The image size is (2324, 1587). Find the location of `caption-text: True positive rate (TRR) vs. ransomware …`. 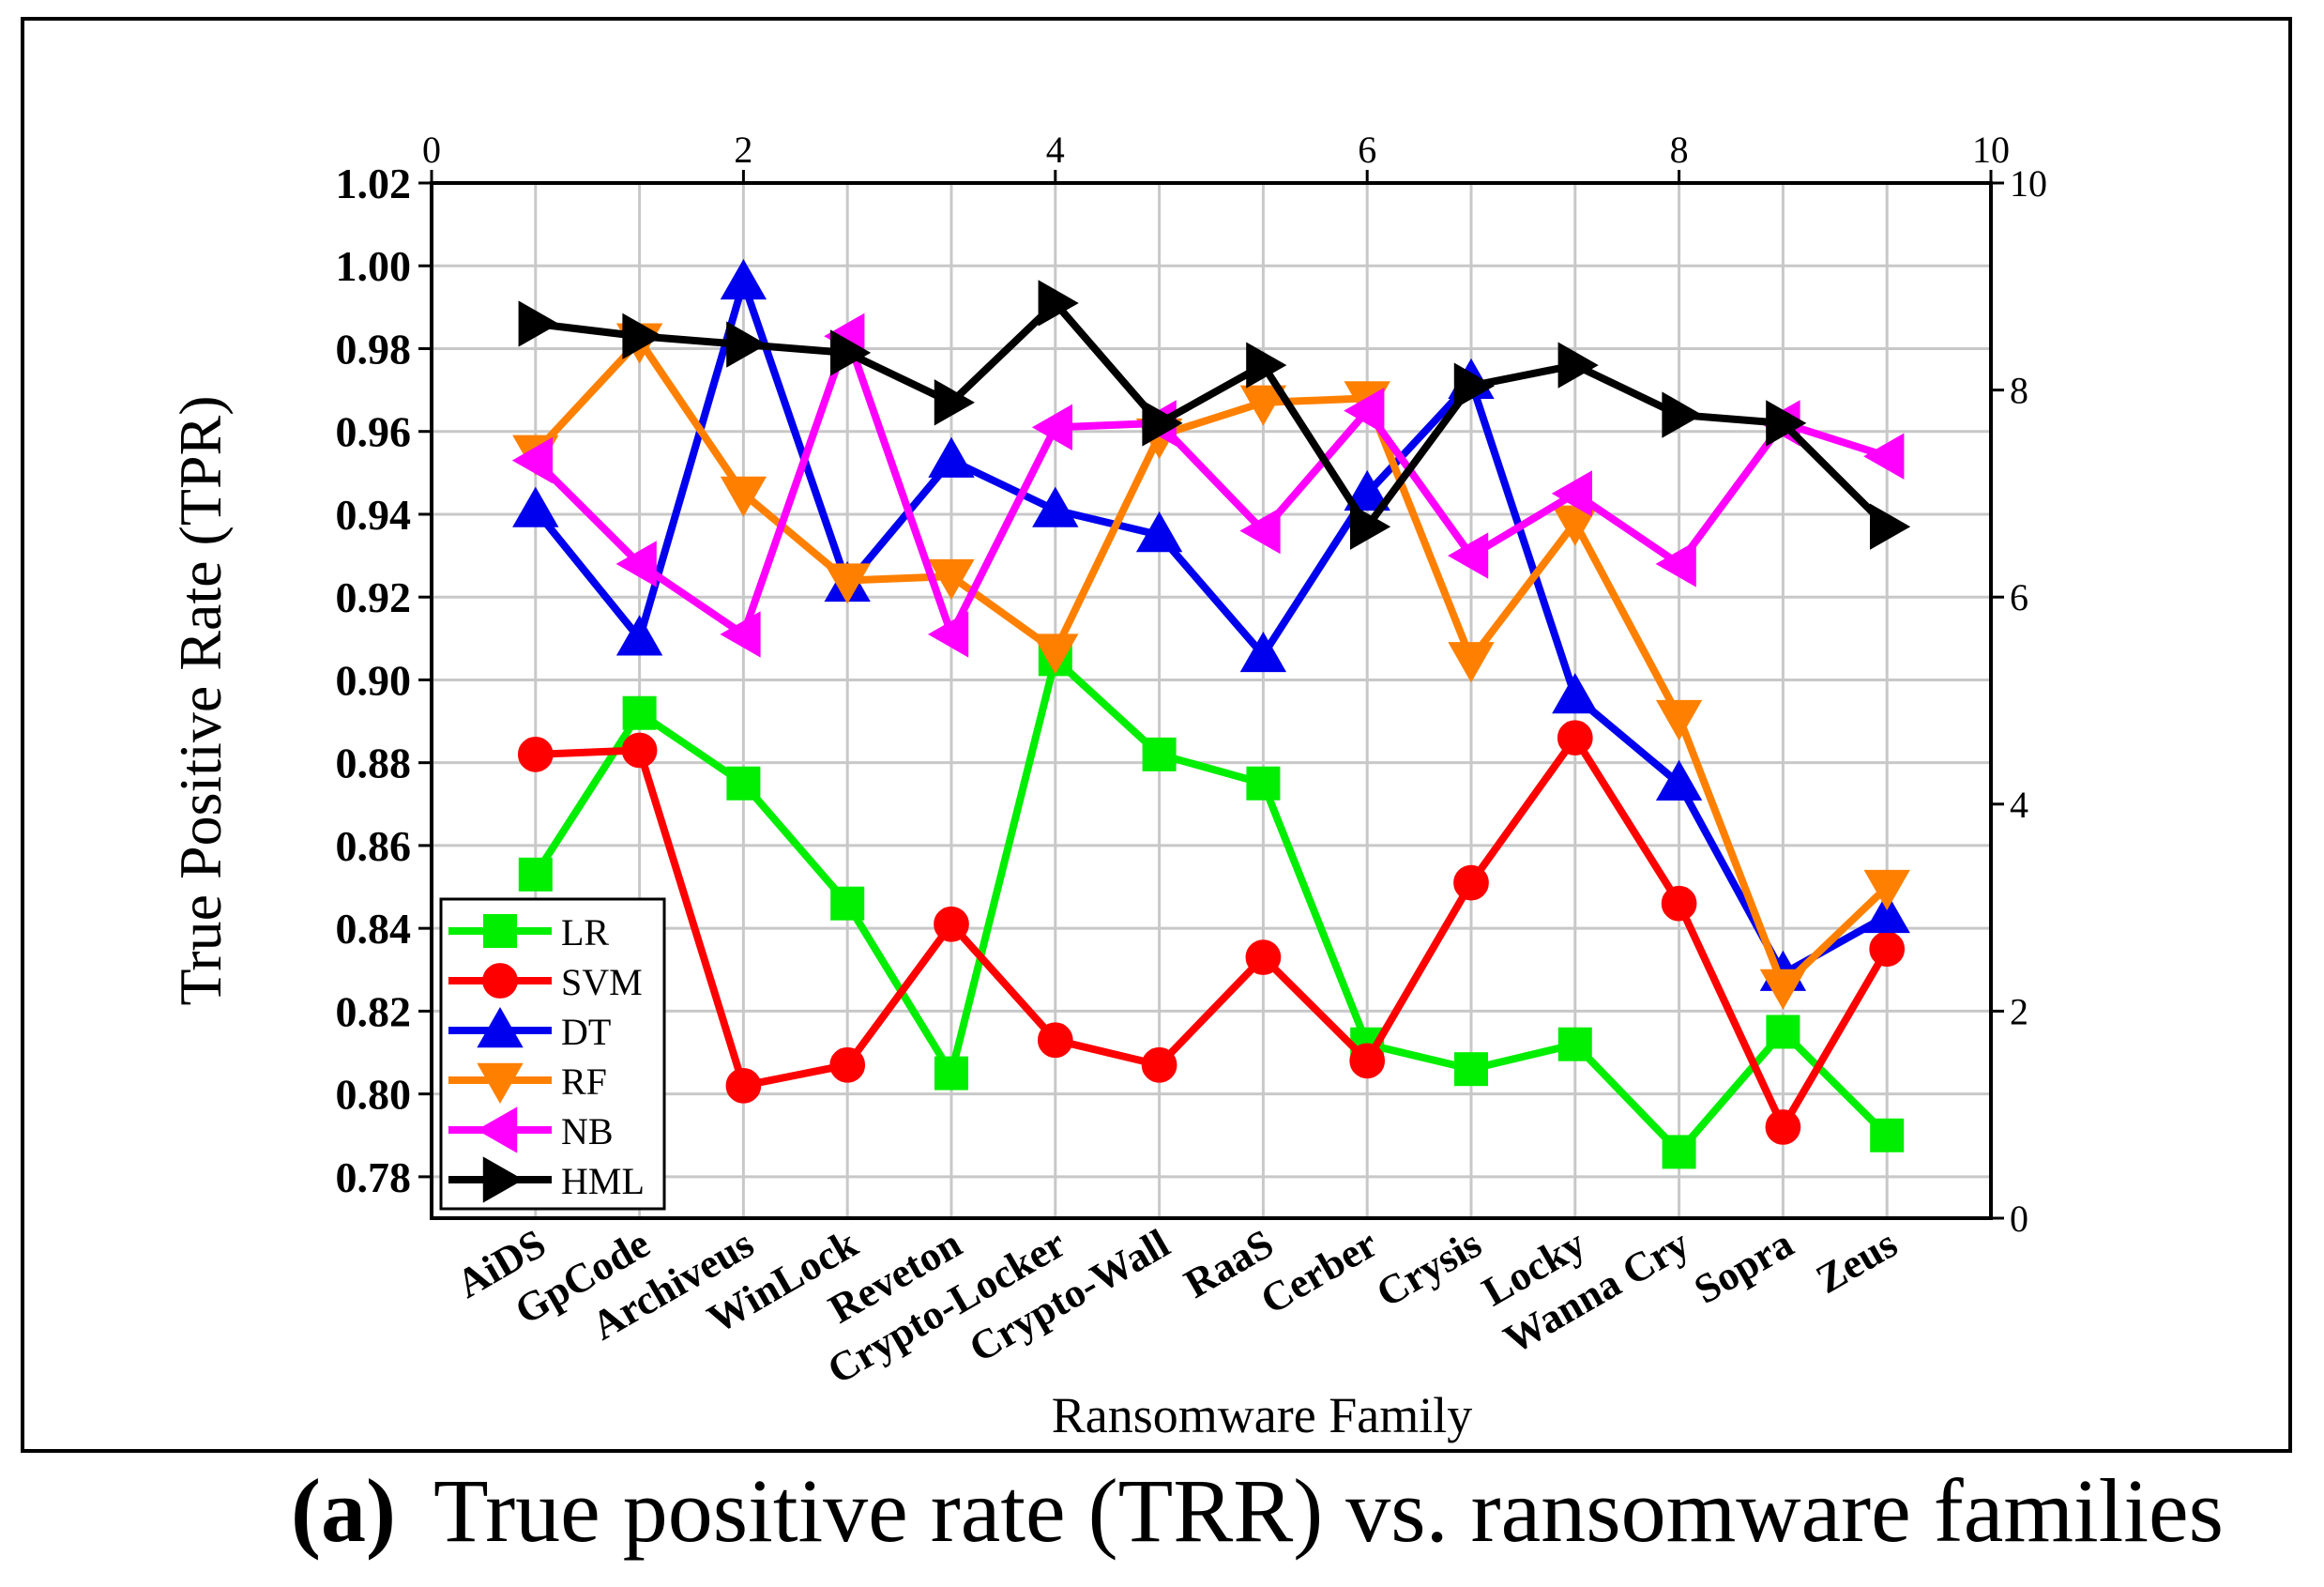

caption-text: True positive rate (TRR) vs. ransomware … is located at coordinates (1328, 1510).